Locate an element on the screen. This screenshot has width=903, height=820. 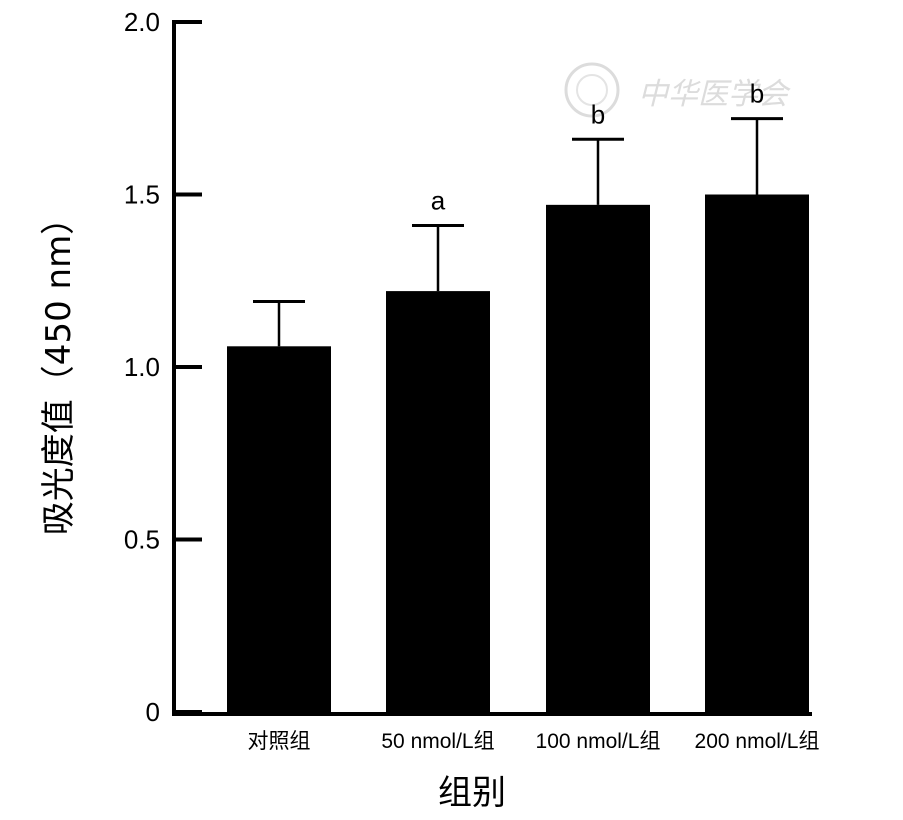
y-tick-label-1: 0 is located at coordinates (153, 712).